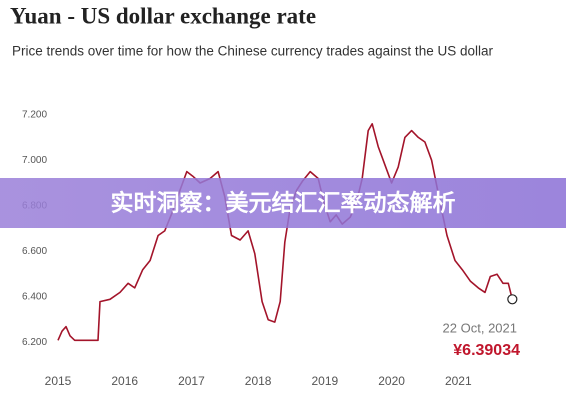 The image size is (566, 400). I want to click on chart-title: Yuan - US dollar exchange rate, so click(163, 15).